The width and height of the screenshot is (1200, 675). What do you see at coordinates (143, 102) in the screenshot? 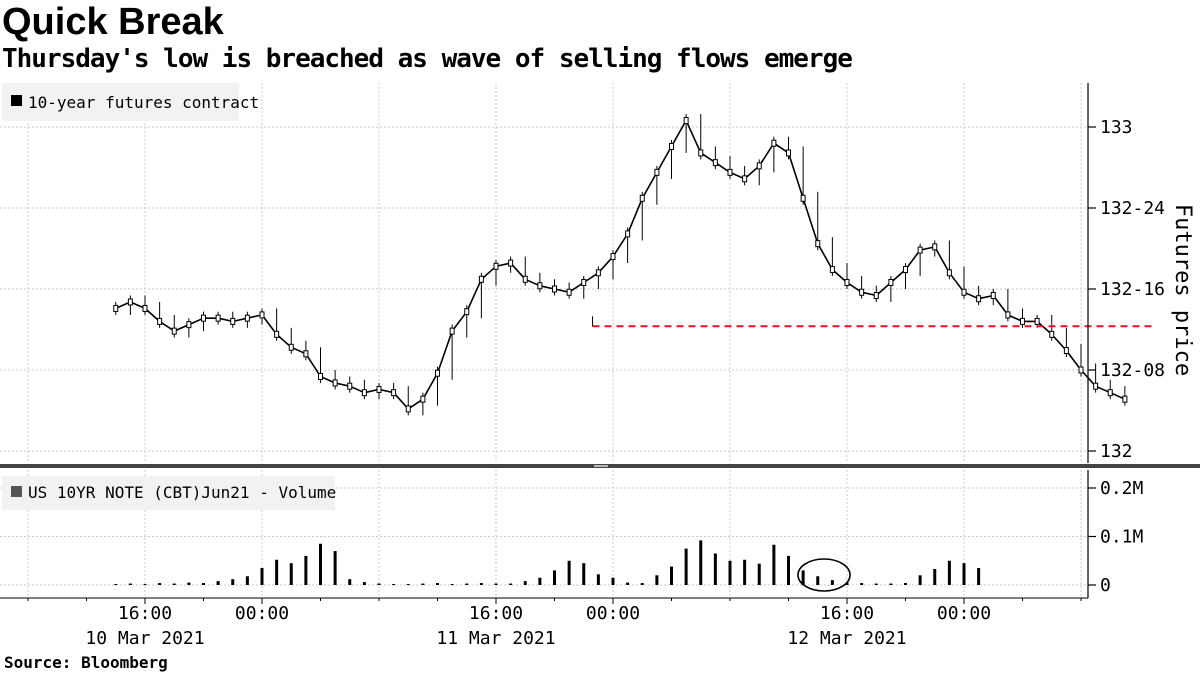
I see `price-legend-label: 10-year futures contract` at bounding box center [143, 102].